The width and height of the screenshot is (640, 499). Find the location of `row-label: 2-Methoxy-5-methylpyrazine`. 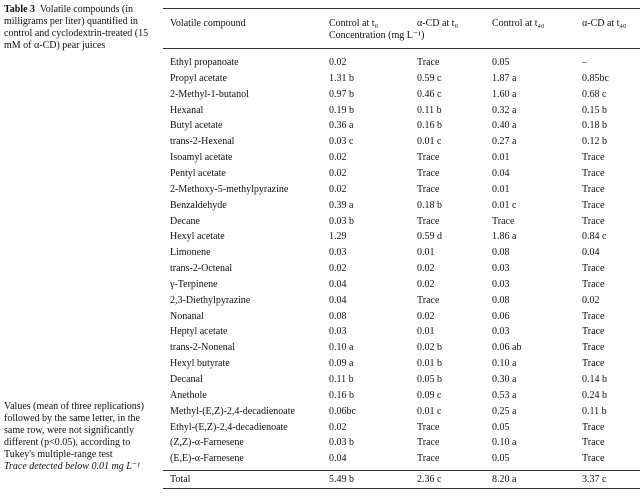

row-label: 2-Methoxy-5-methylpyrazine is located at coordinates (229, 189).